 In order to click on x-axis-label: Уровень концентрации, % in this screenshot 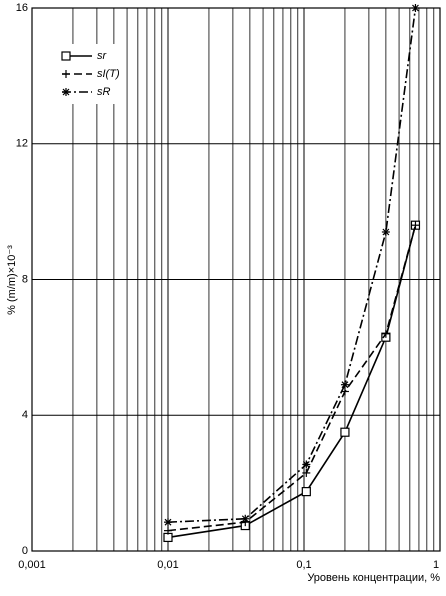, I will do `click(373, 578)`.